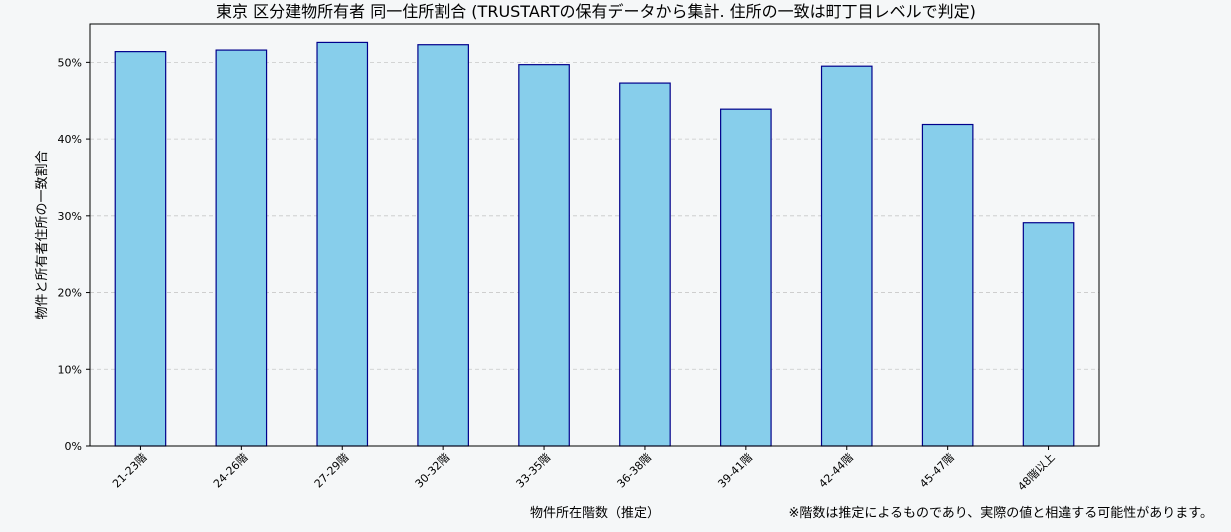 The width and height of the screenshot is (1231, 532). What do you see at coordinates (73, 446) in the screenshot?
I see `y-tick-label: 0%` at bounding box center [73, 446].